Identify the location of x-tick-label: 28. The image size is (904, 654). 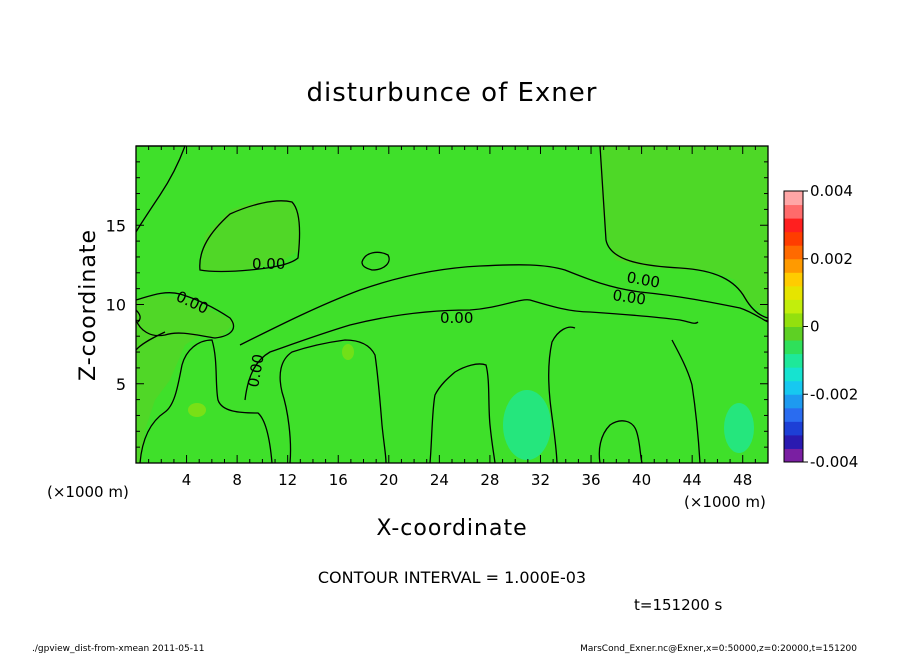
(489, 480).